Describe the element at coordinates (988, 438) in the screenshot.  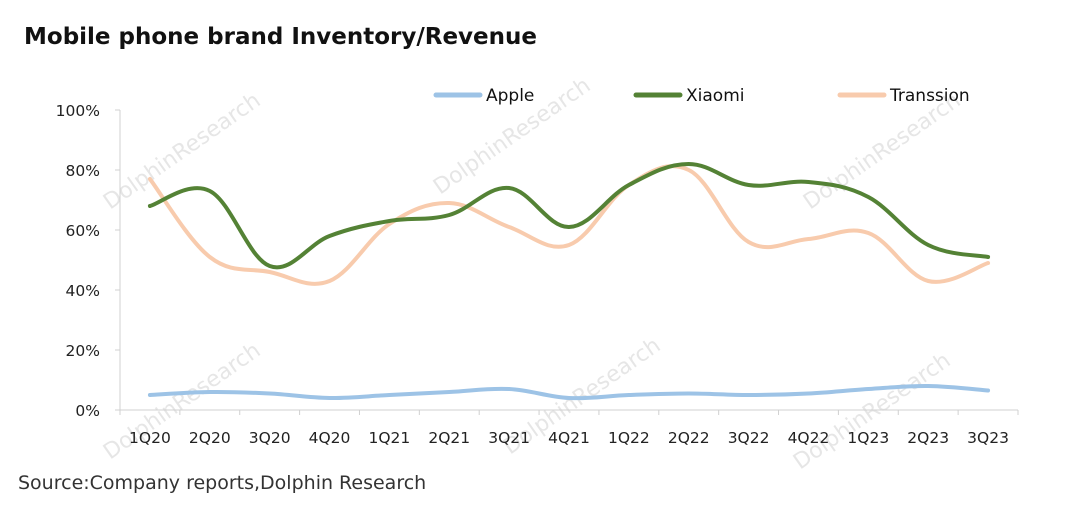
I see `x-tick-label: 3Q23` at that location.